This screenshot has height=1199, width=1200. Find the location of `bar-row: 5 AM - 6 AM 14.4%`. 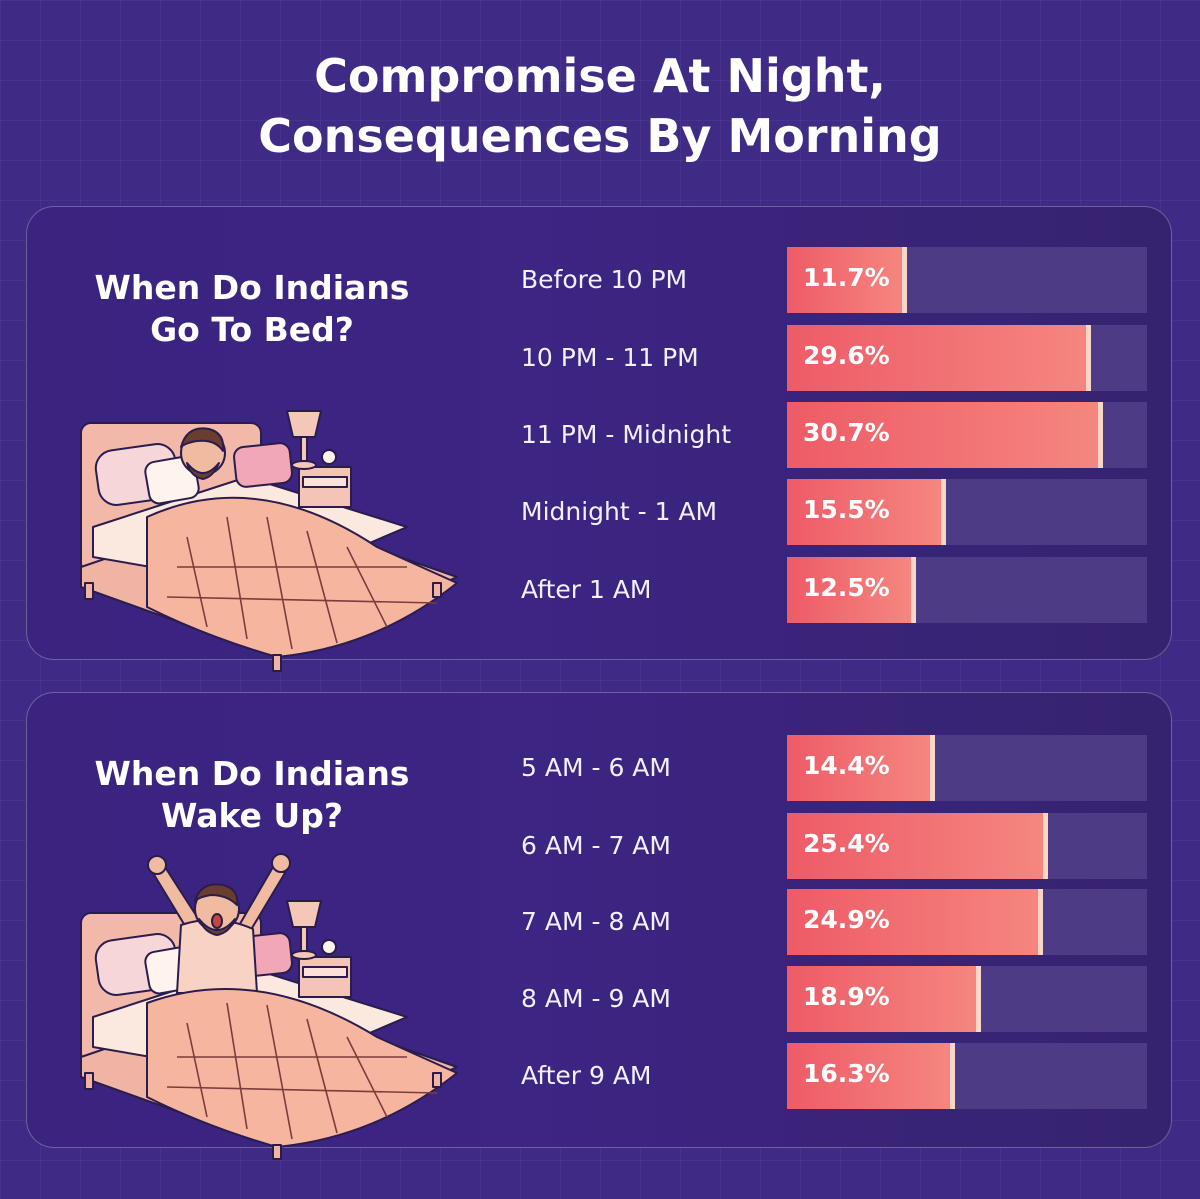

bar-row: 5 AM - 6 AM 14.4% is located at coordinates (600, 768).